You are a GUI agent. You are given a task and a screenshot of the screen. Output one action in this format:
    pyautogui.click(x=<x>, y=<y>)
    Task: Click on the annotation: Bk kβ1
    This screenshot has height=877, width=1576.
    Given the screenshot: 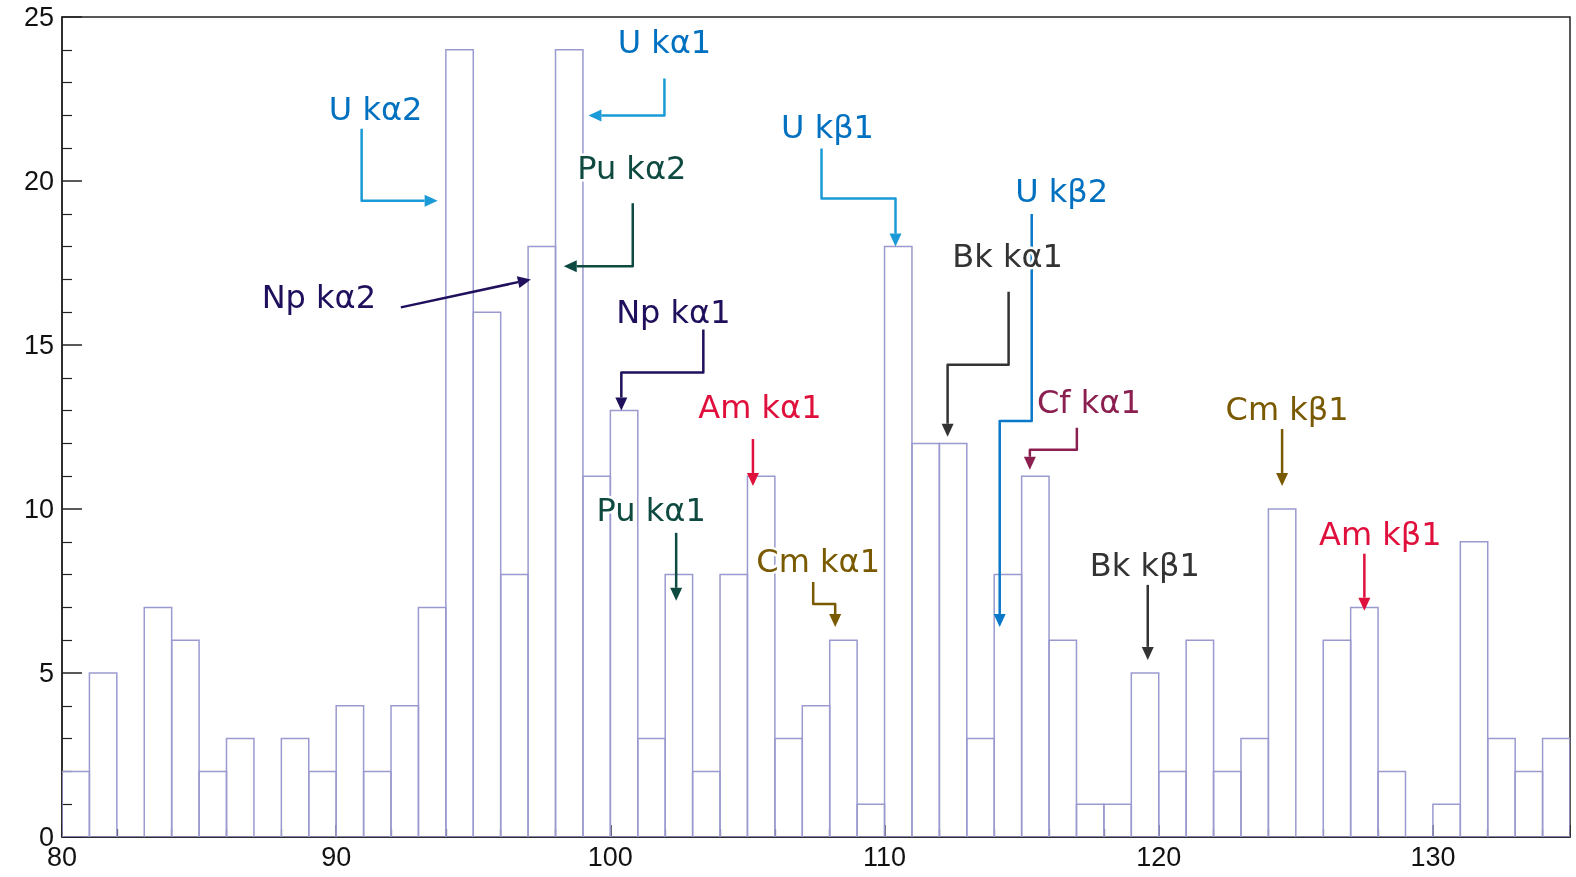 What is the action you would take?
    pyautogui.click(x=1144, y=564)
    